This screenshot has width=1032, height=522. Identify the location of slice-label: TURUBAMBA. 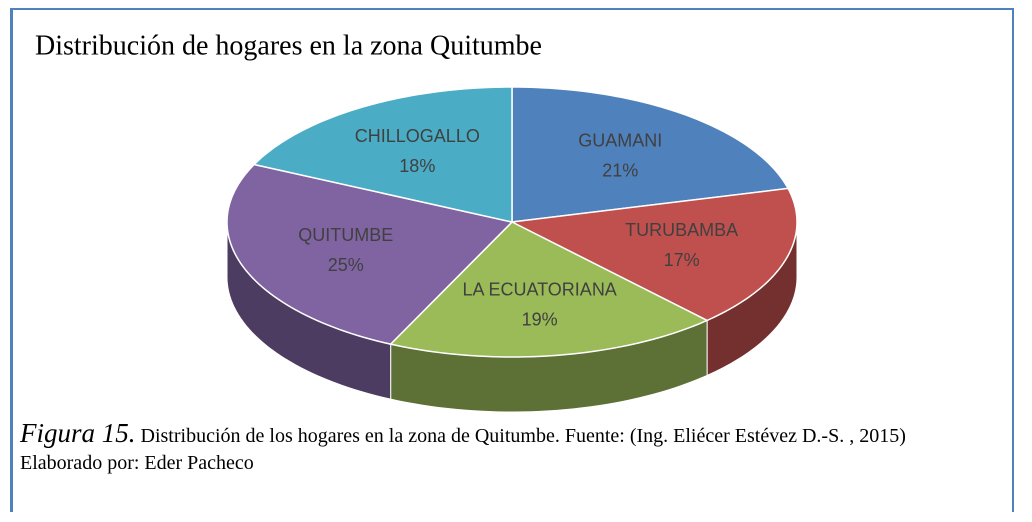
(681, 230).